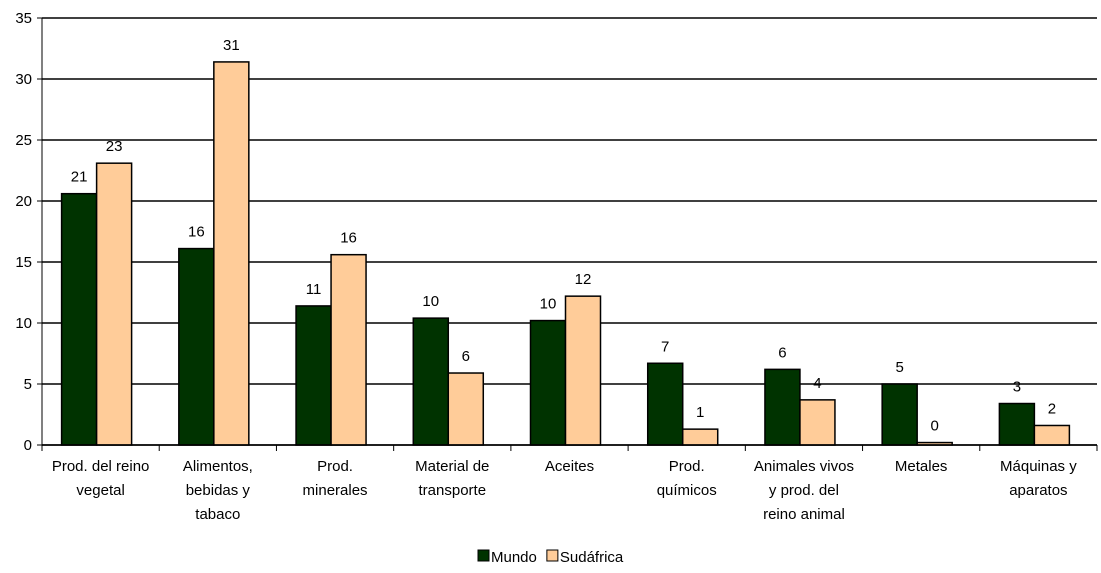 The height and width of the screenshot is (573, 1101). What do you see at coordinates (314, 289) in the screenshot?
I see `value-label: 11` at bounding box center [314, 289].